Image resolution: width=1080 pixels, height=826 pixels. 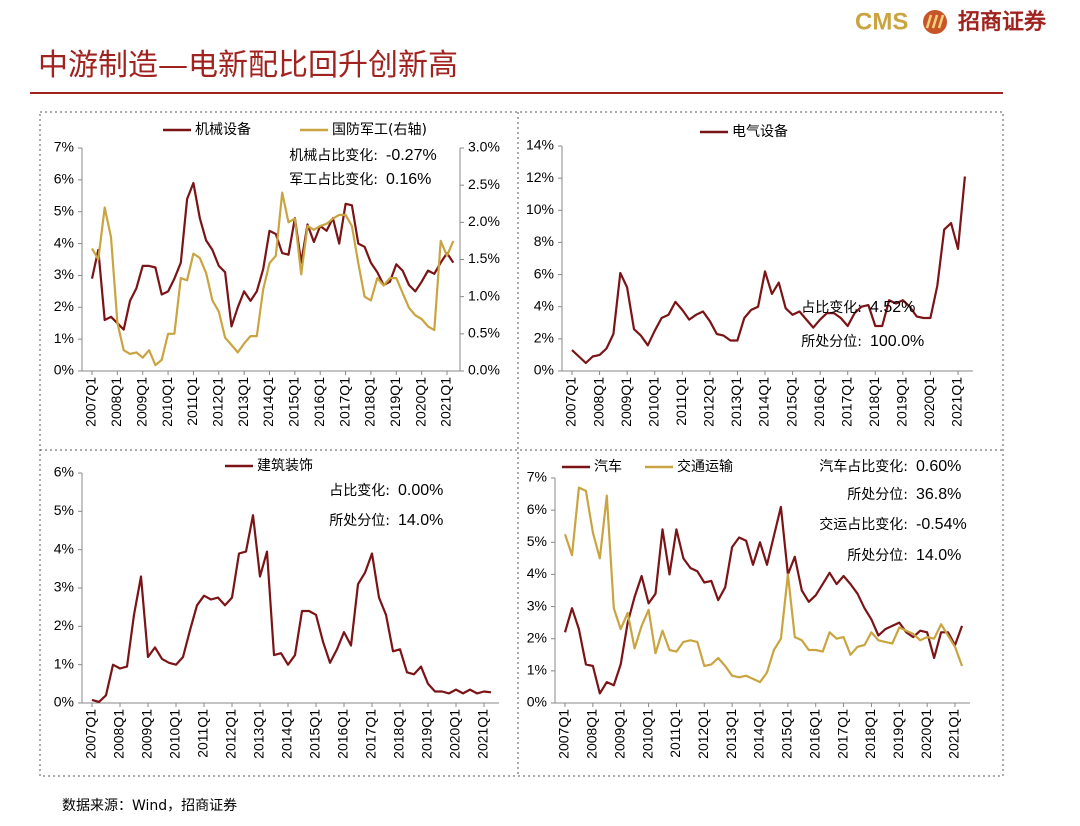 I want to click on logo-text: CMS, so click(x=881, y=21).